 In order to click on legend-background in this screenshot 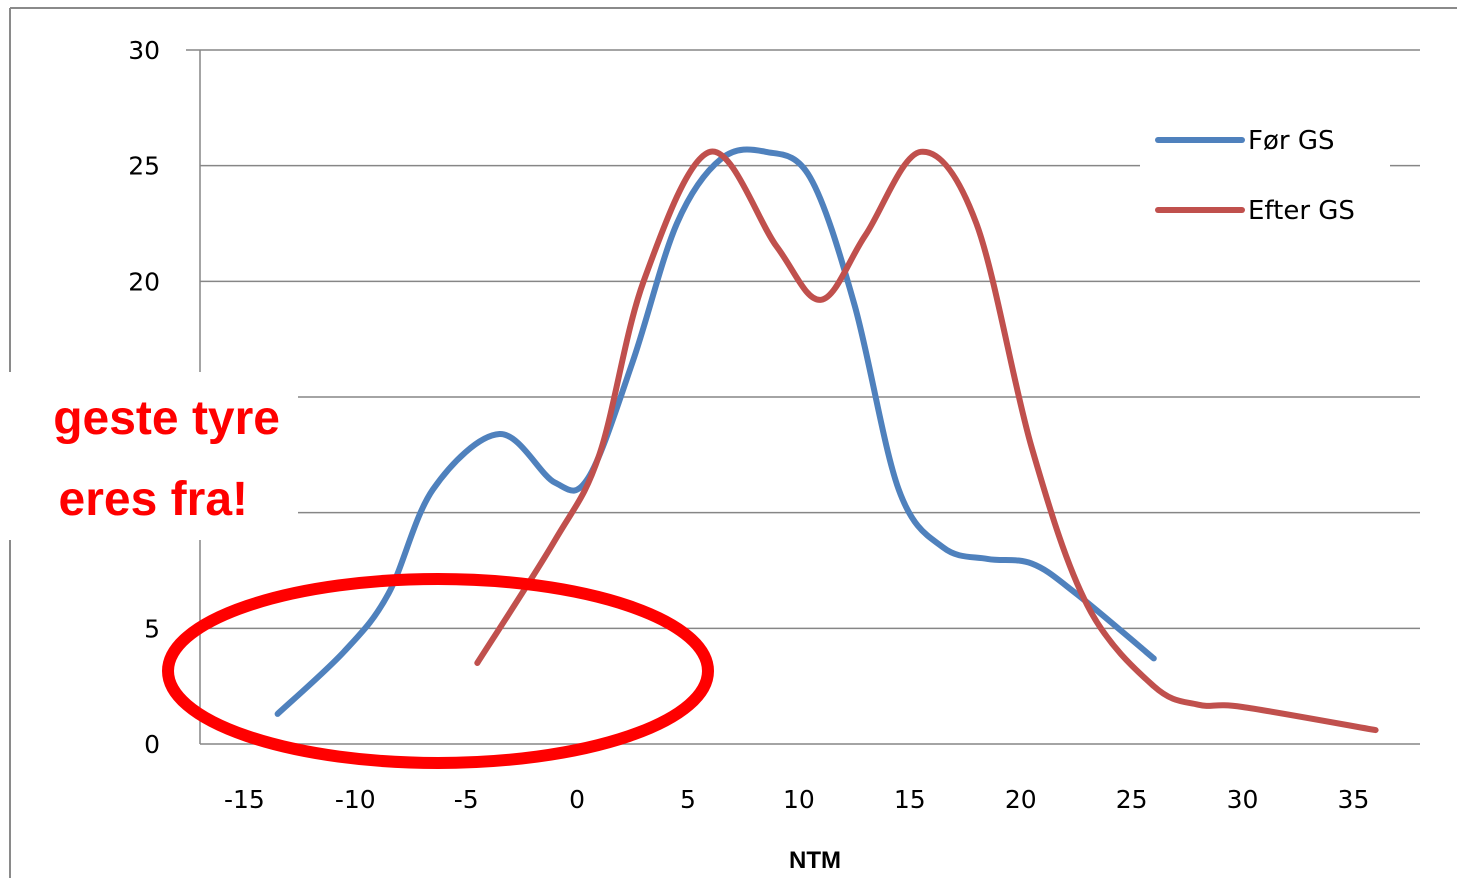, I will do `click(1265, 181)`.